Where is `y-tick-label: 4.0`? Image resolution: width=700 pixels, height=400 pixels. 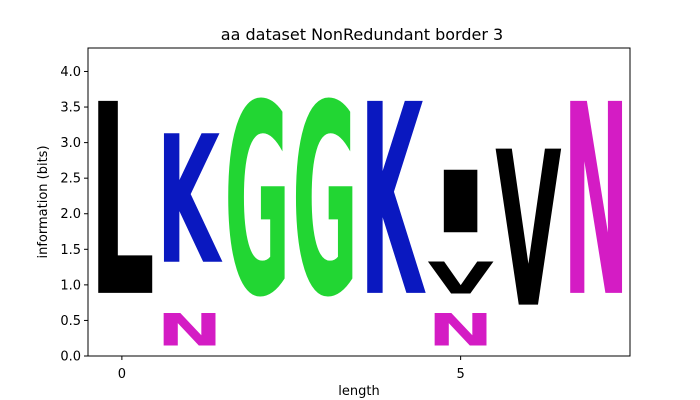 y-tick-label: 4.0 is located at coordinates (70, 72).